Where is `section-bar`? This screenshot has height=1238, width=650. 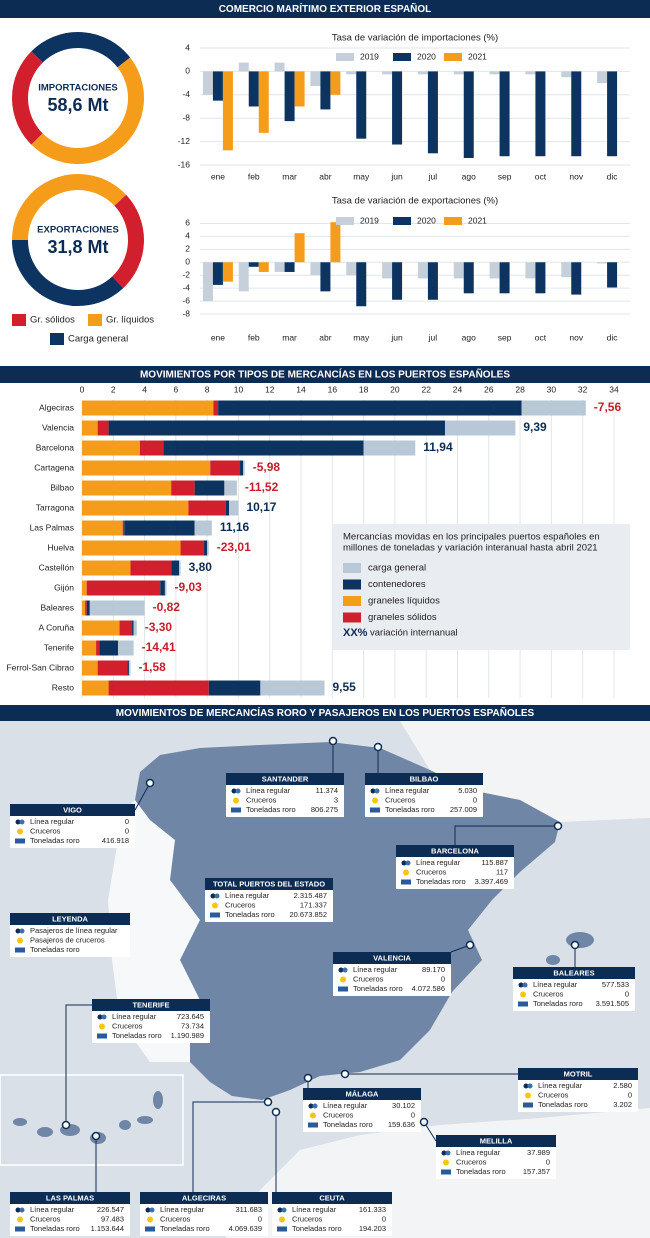
section-bar is located at coordinates (325, 374).